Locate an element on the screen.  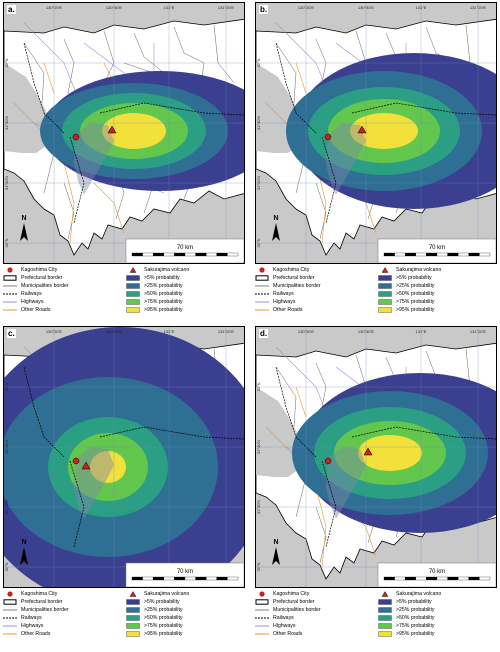
legend-item: >50% probability is located at coordinates (437, 294).